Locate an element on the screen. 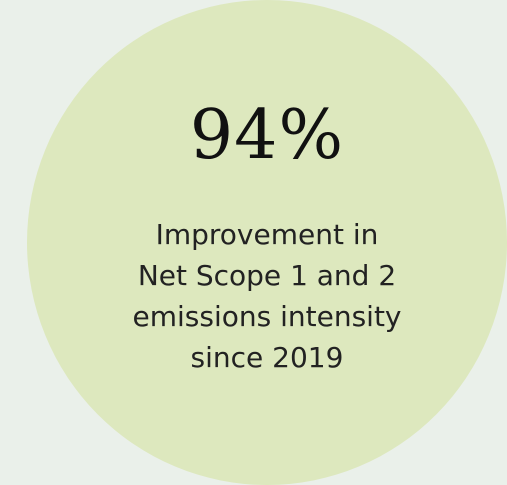 The height and width of the screenshot is (485, 507). stat-caption-line: since 2019 is located at coordinates (267, 357).